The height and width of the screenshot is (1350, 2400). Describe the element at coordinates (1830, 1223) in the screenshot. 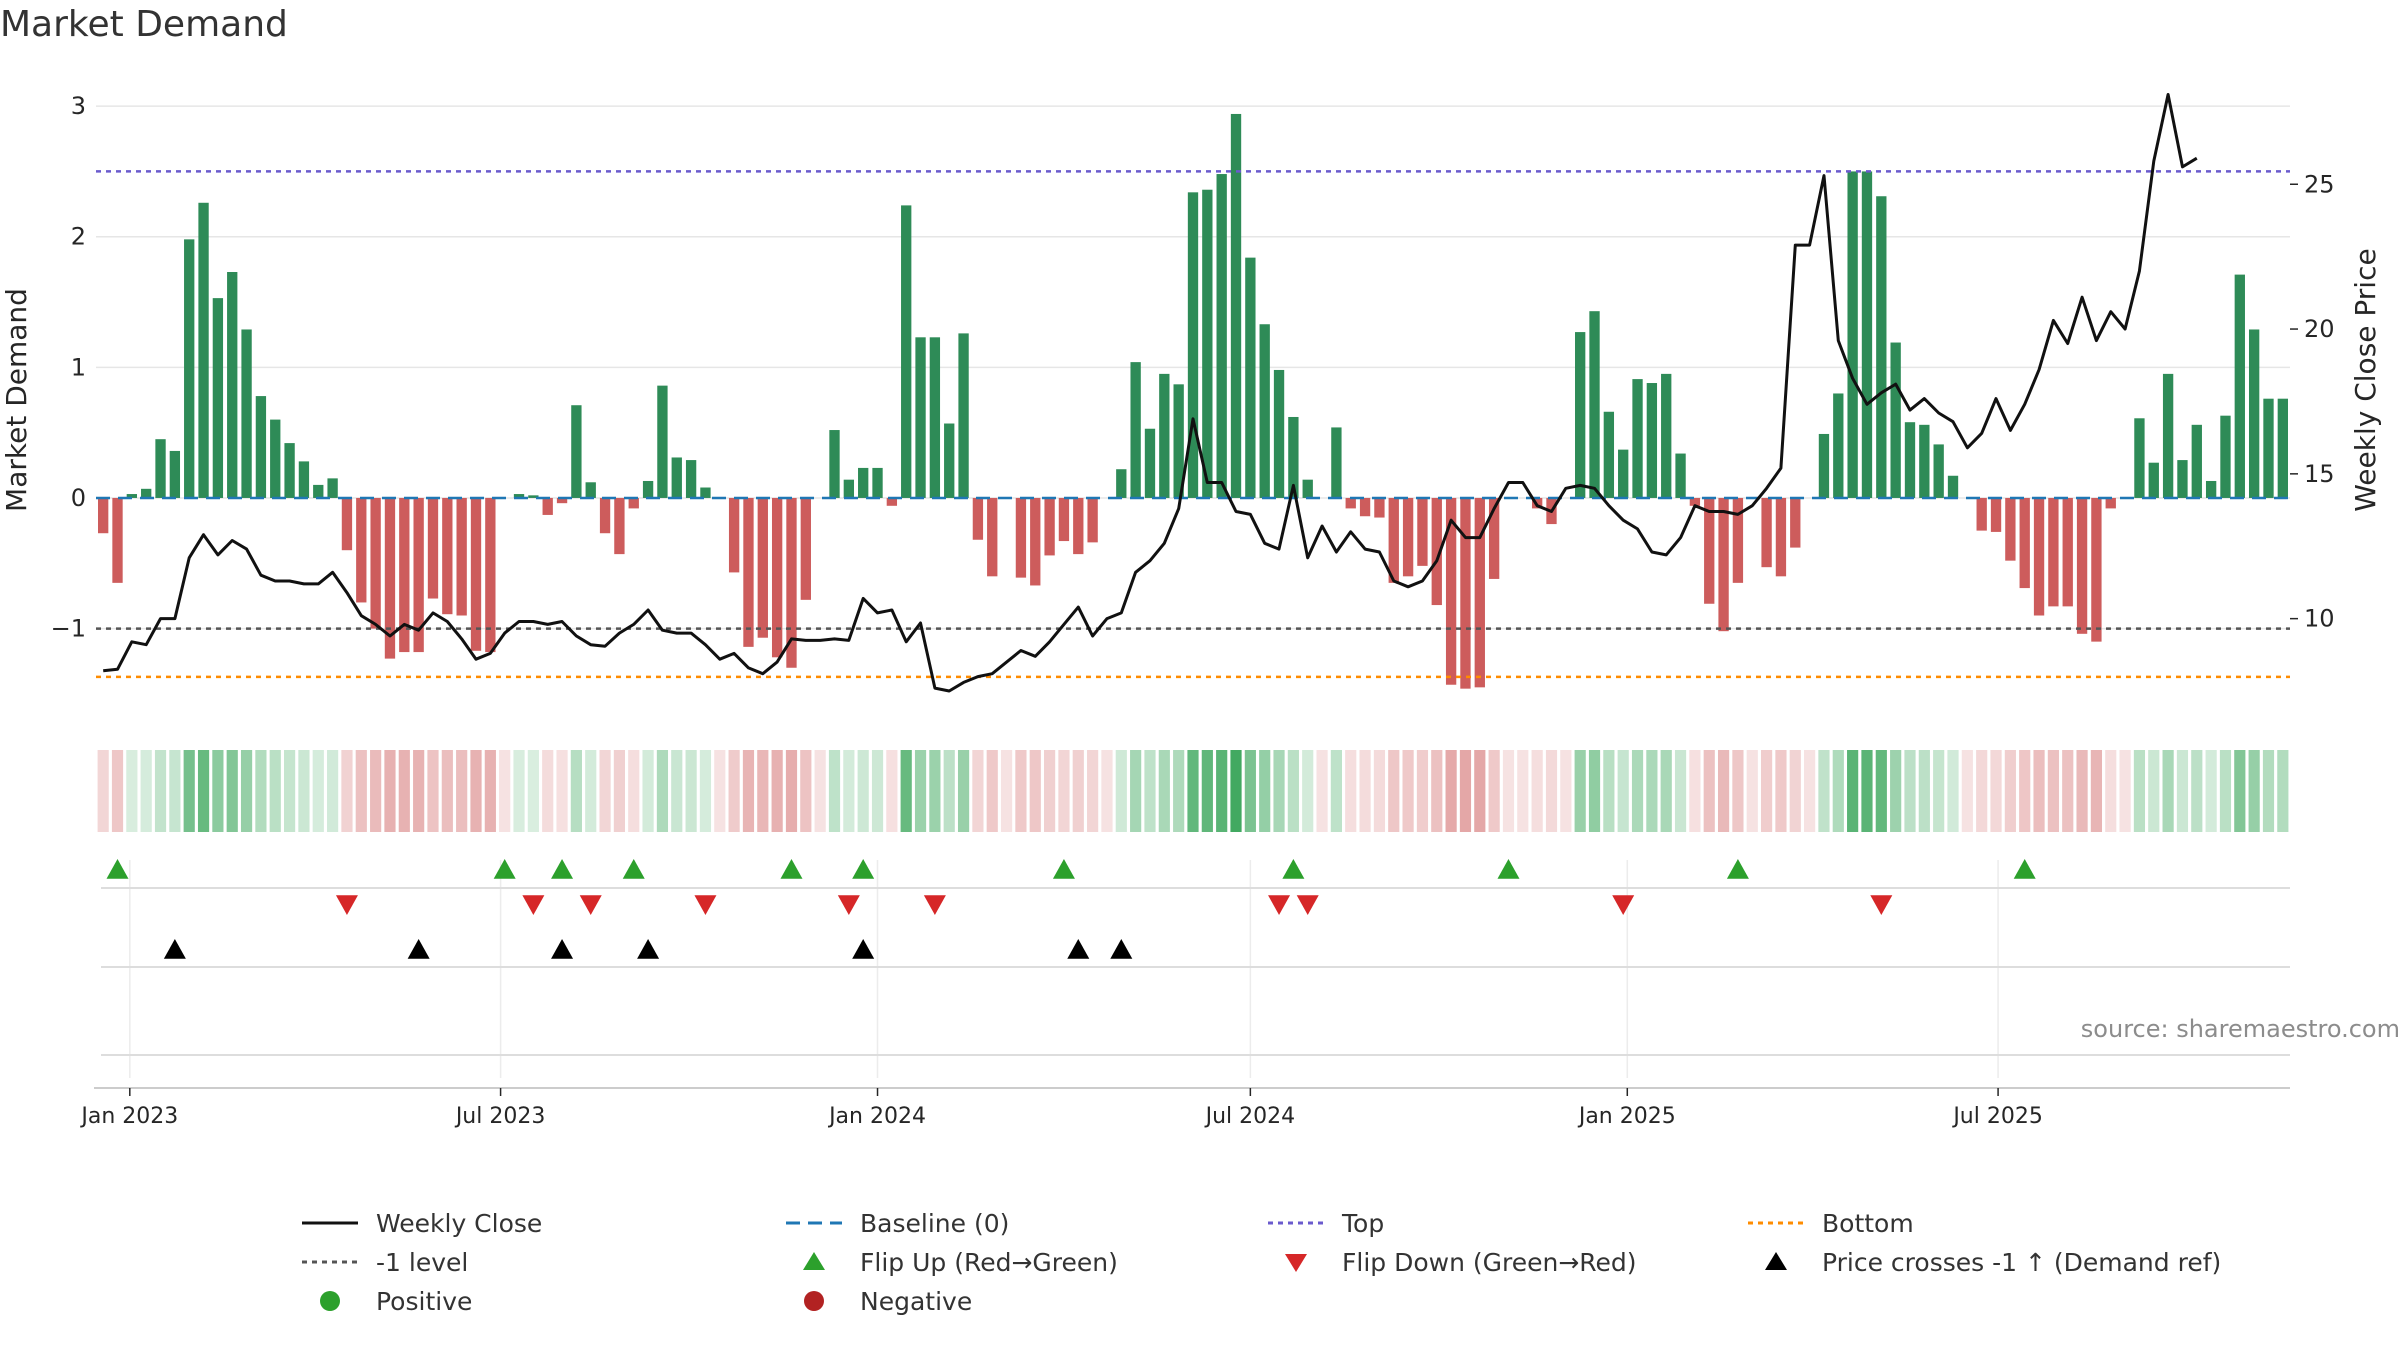

I see `legend-item: Bottom` at that location.